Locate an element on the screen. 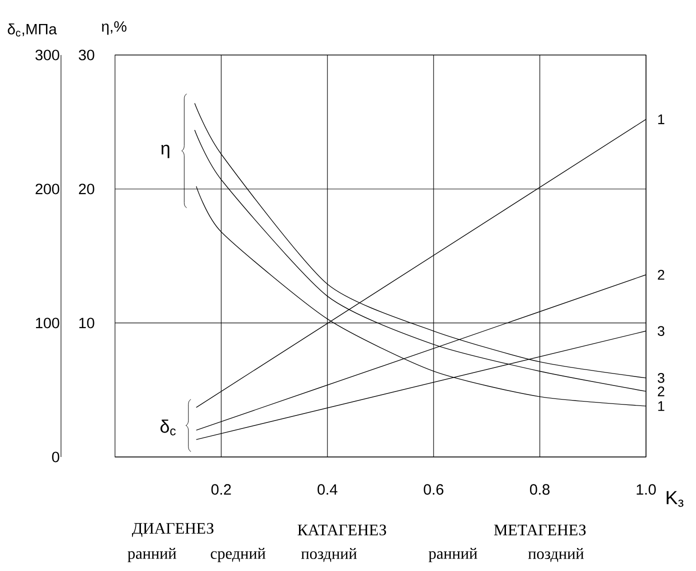 Image resolution: width=696 pixels, height=571 pixels. x-tick-label: 0.8 is located at coordinates (540, 489).